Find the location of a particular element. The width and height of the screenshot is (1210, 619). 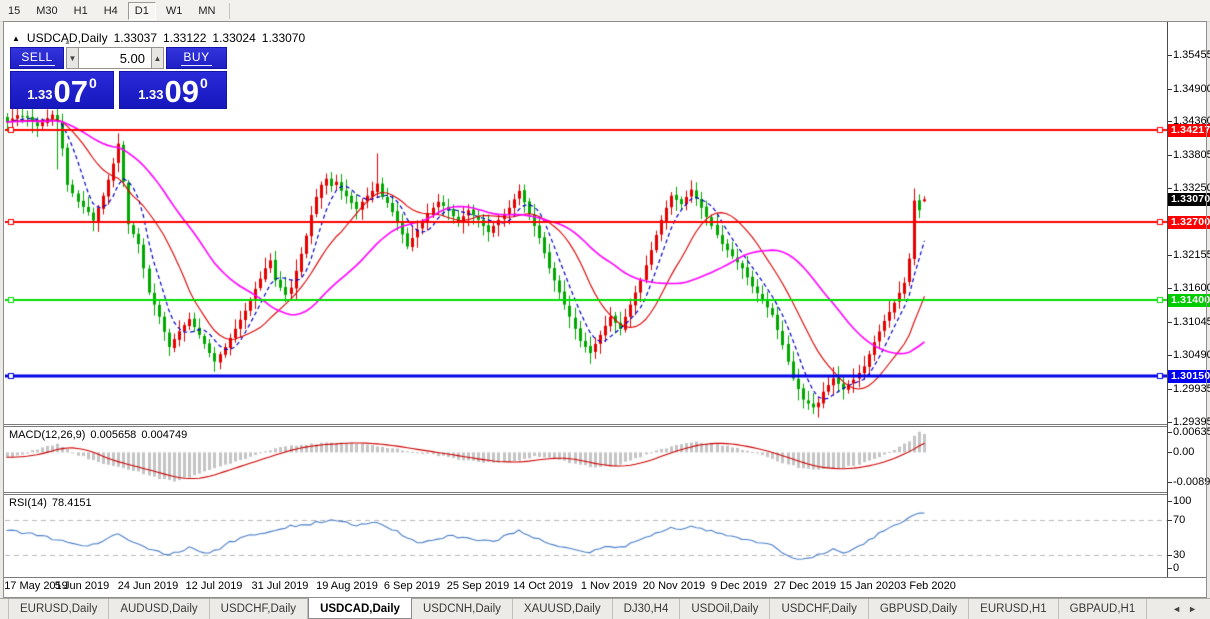

tab-scroll-left-icon: ◄ is located at coordinates (1180, 609).